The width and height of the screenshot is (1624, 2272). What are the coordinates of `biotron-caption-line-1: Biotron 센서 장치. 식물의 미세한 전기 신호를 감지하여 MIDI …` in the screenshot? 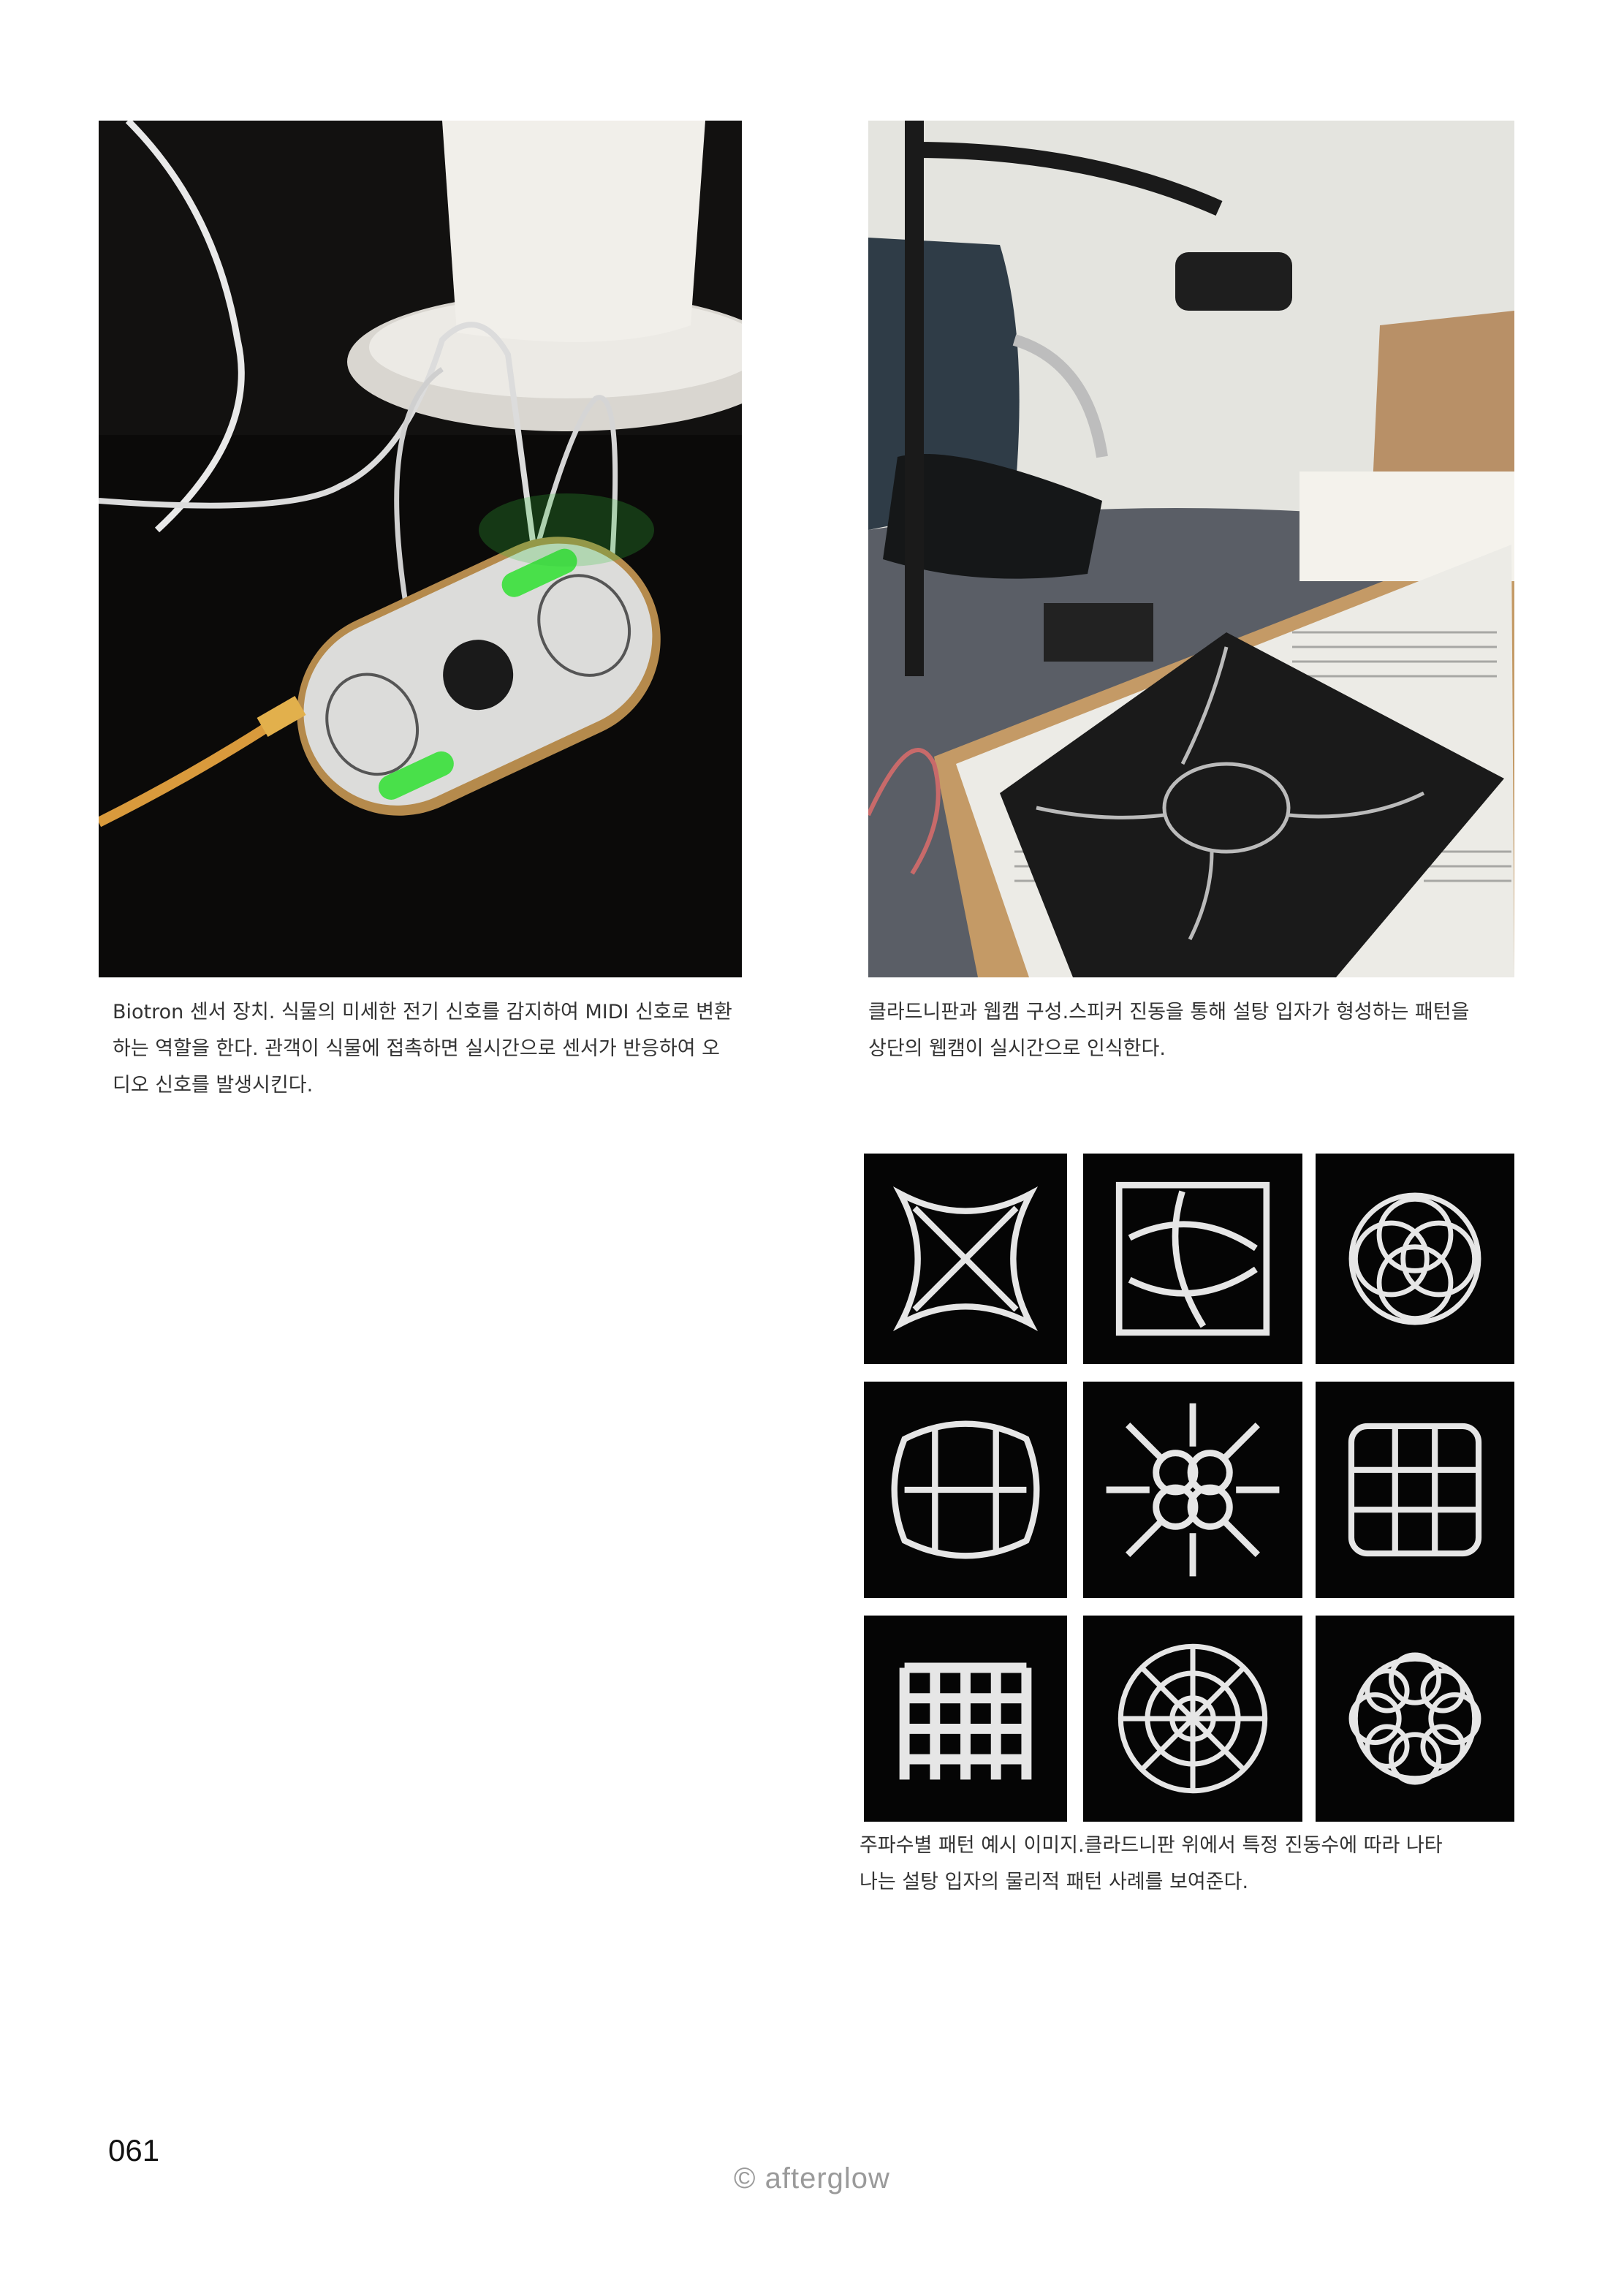 It's located at (423, 1012).